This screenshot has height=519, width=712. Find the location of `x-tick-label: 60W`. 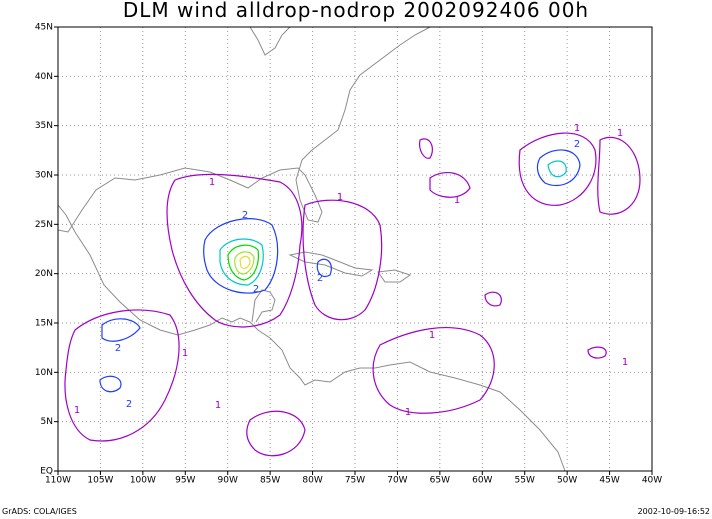

x-tick-label: 60W is located at coordinates (482, 481).